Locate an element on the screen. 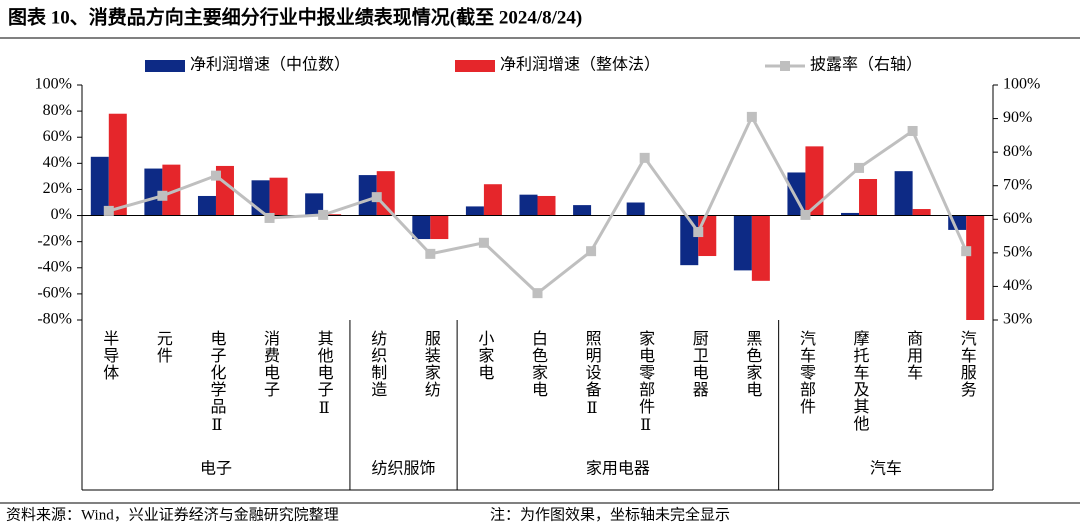 Image resolution: width=1080 pixels, height=527 pixels. y-tick-label: 0% is located at coordinates (61, 214).